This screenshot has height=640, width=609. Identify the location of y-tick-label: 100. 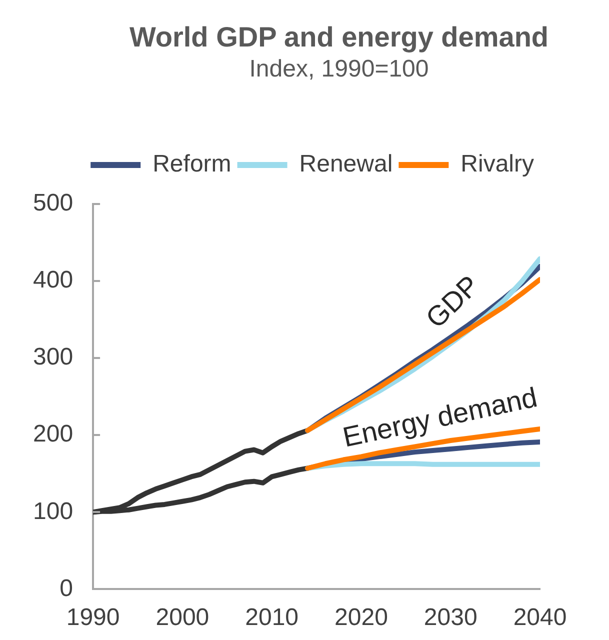
(53, 511).